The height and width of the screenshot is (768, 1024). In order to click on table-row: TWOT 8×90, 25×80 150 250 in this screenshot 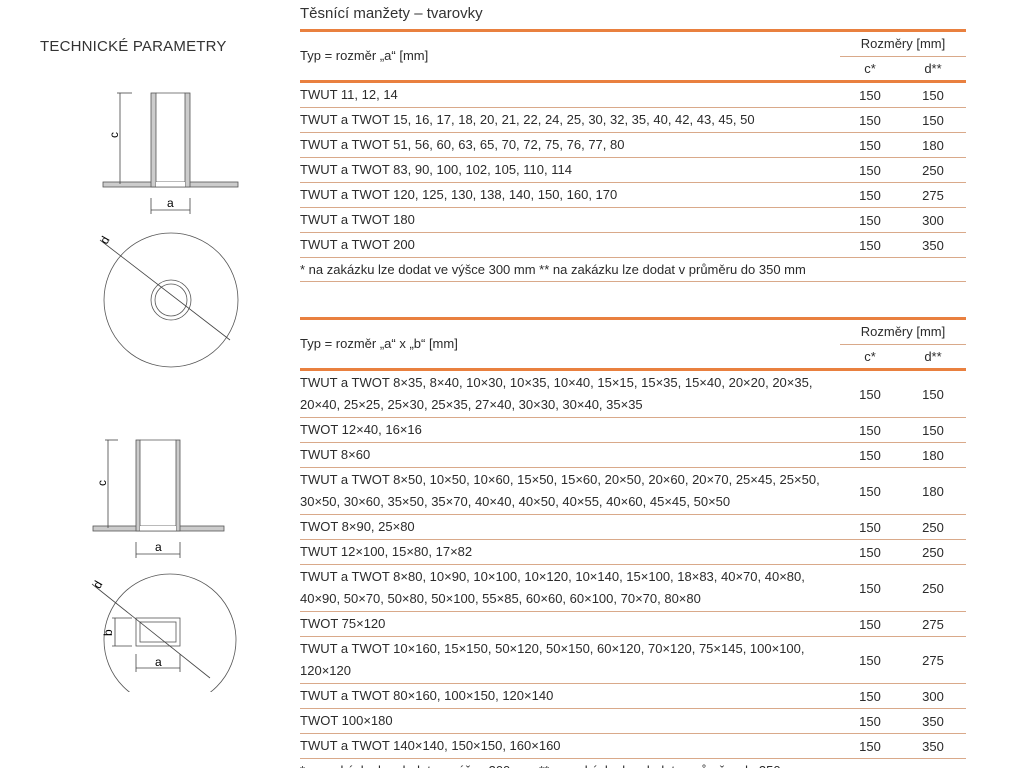, I will do `click(633, 527)`.